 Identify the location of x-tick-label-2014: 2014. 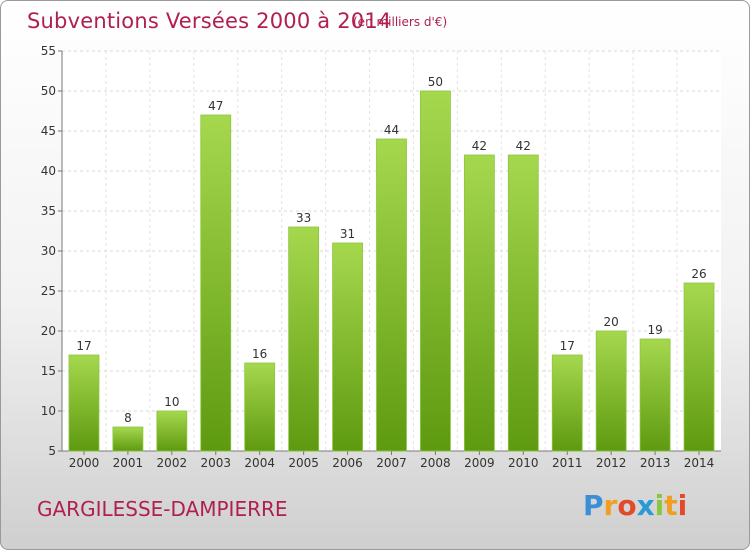
(699, 463).